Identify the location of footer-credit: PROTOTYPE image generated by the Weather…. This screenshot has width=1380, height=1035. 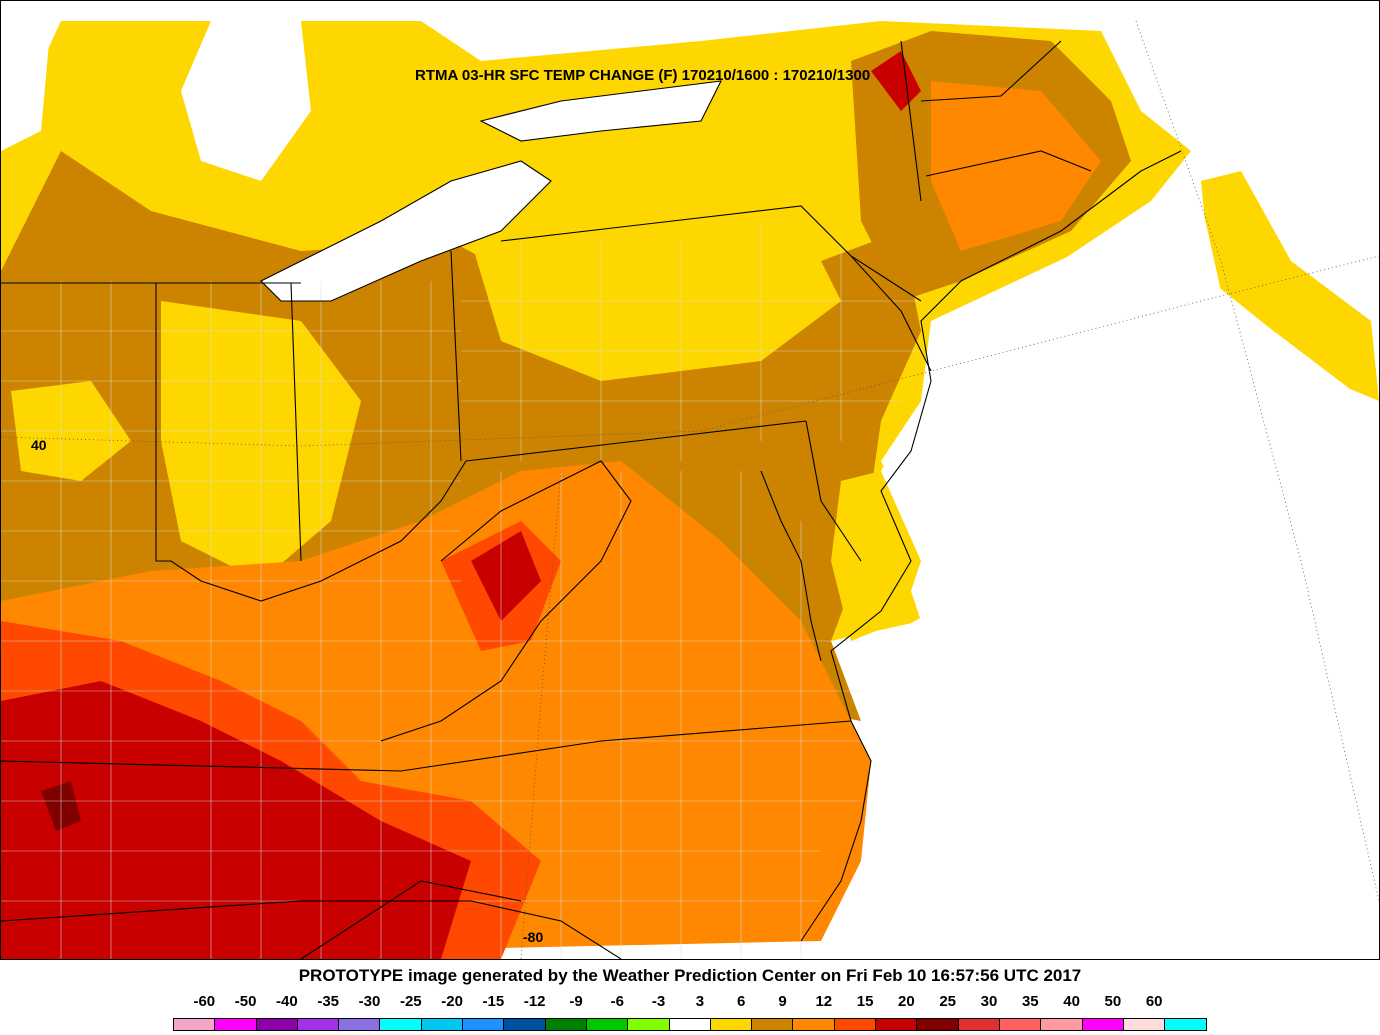
(690, 975).